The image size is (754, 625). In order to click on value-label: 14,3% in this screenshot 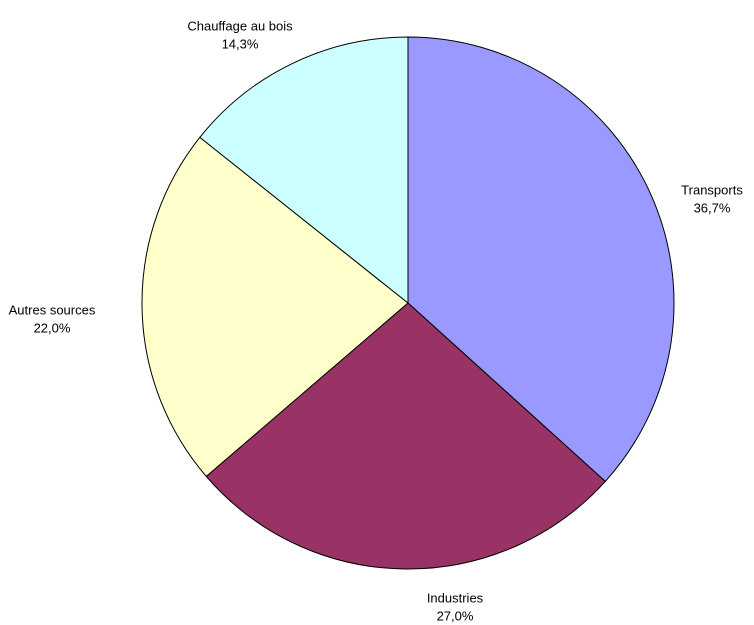, I will do `click(240, 43)`.